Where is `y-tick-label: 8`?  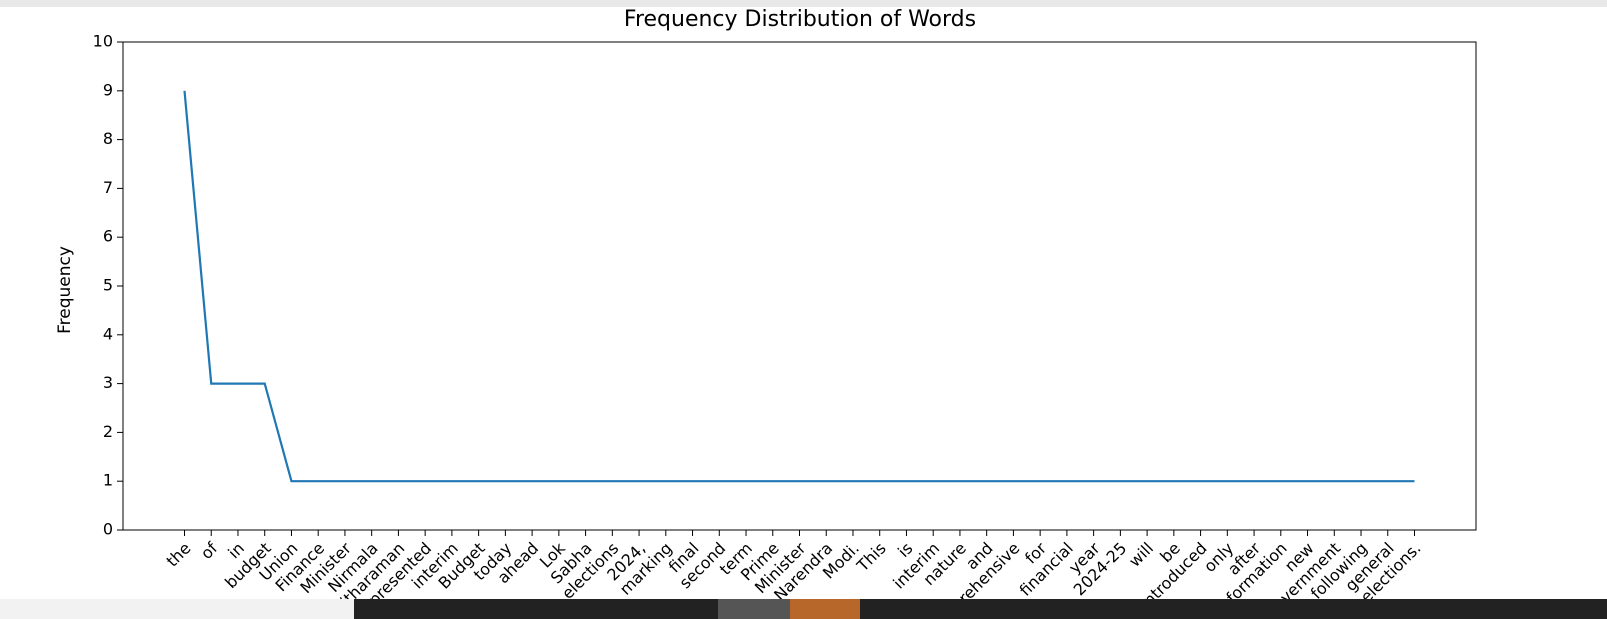
y-tick-label: 8 is located at coordinates (108, 138).